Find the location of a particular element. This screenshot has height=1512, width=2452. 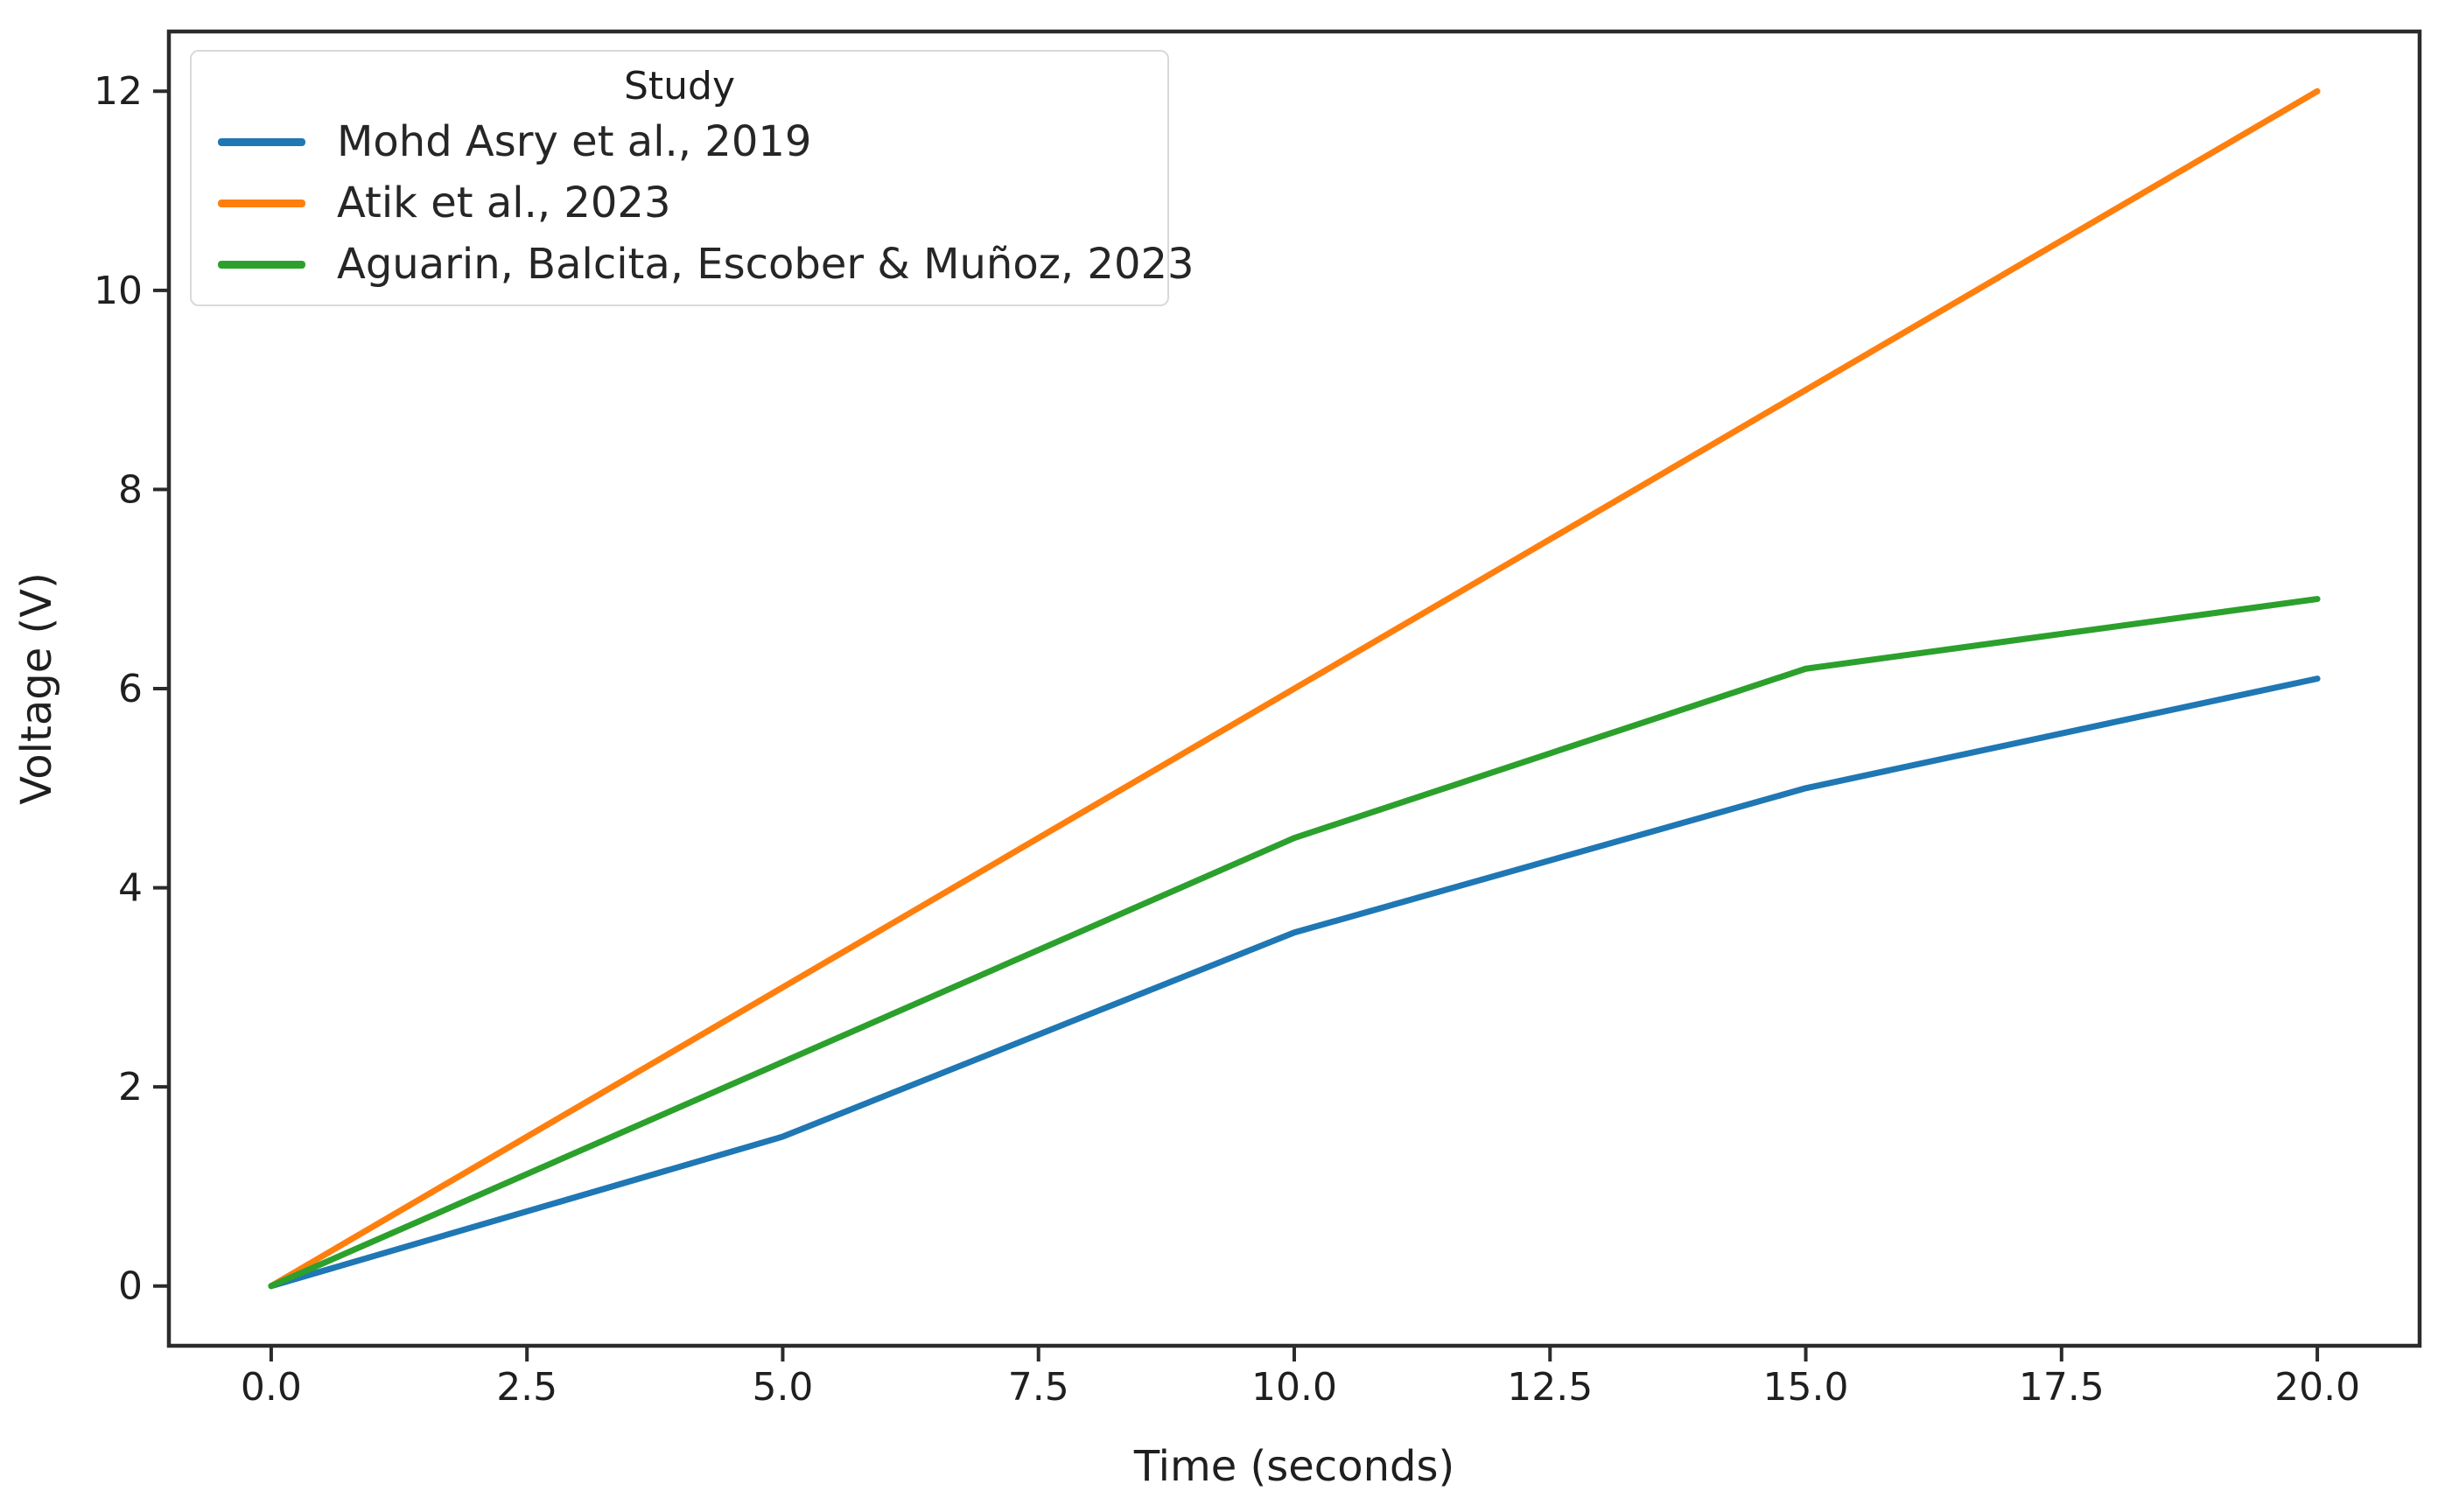

x-axis-label: Time (seconds) is located at coordinates (1293, 1466).